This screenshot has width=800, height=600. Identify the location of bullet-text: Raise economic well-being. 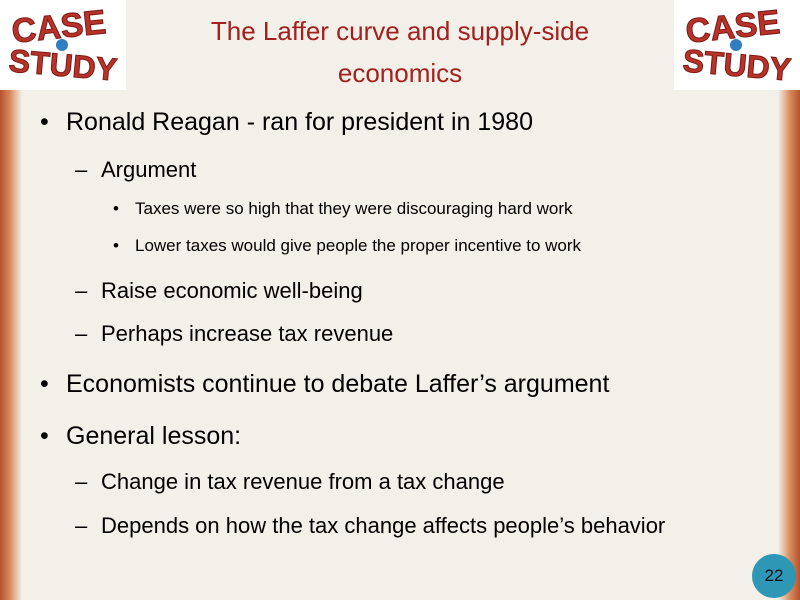
(232, 290).